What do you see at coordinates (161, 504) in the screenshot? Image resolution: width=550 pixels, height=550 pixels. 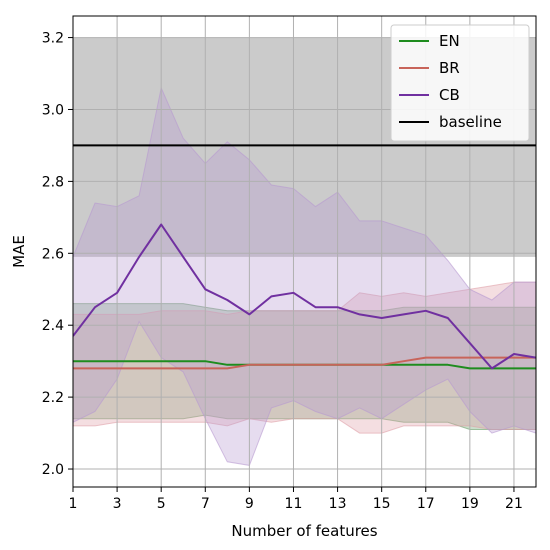 I see `x-tick-label: 5` at bounding box center [161, 504].